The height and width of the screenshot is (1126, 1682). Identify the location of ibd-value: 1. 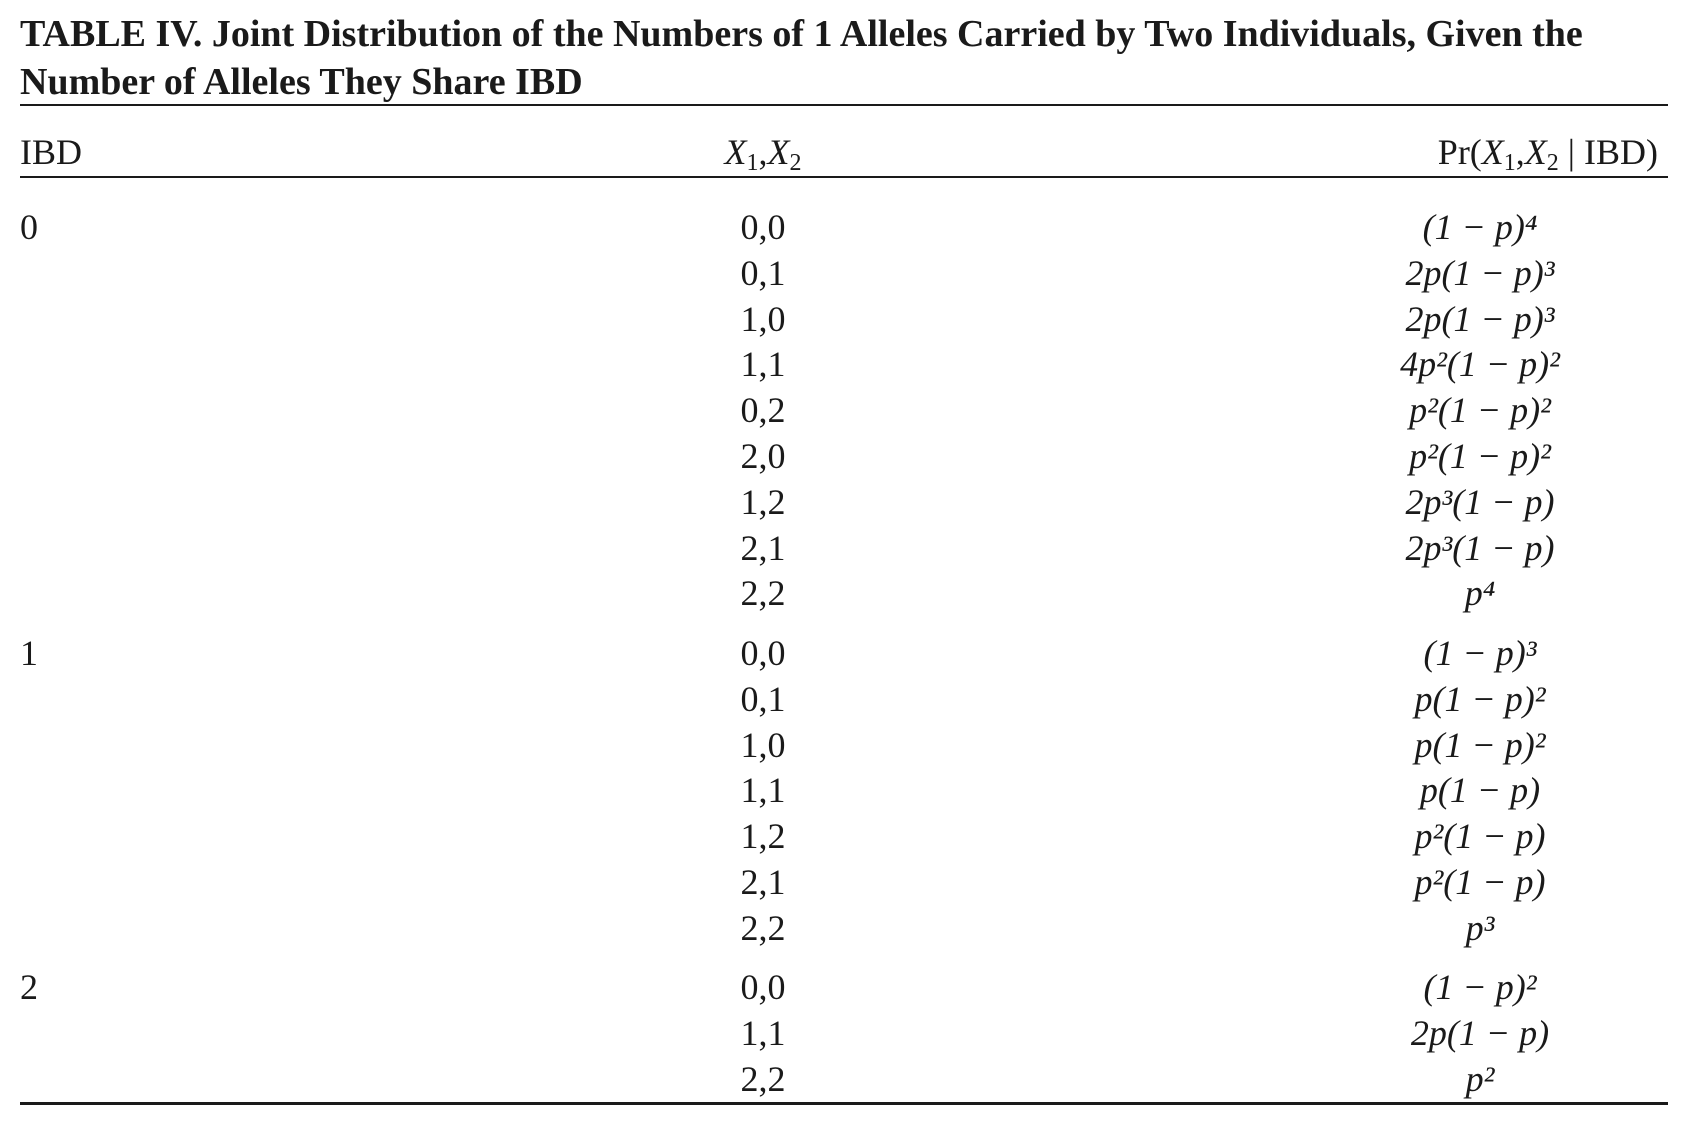
(29, 653).